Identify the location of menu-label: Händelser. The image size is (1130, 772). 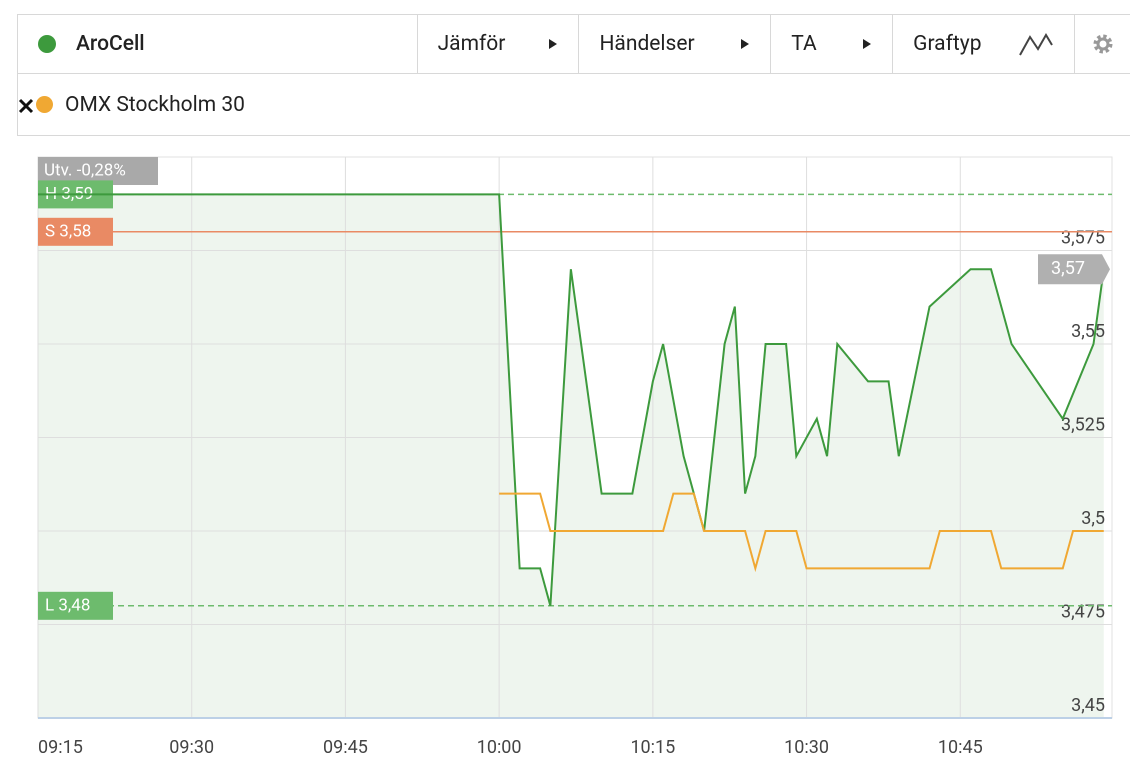
(647, 44).